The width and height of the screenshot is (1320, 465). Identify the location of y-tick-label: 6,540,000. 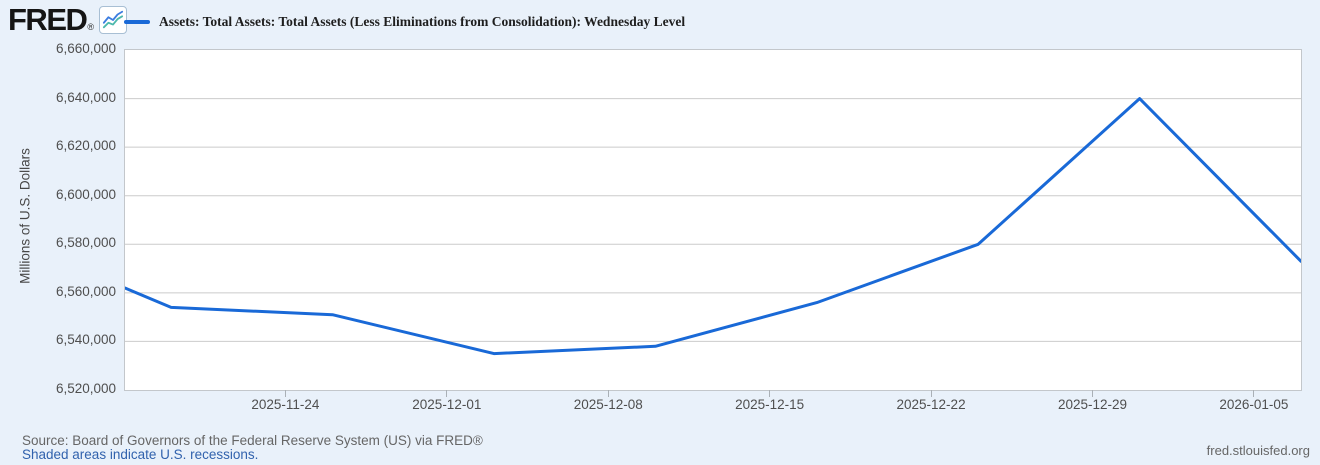
(85, 340).